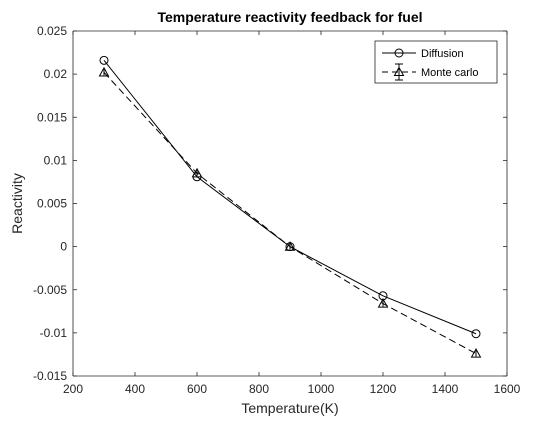 This screenshot has height=425, width=560. Describe the element at coordinates (289, 17) in the screenshot. I see `chart-title: Temperature reactivity feedback for fuel` at that location.